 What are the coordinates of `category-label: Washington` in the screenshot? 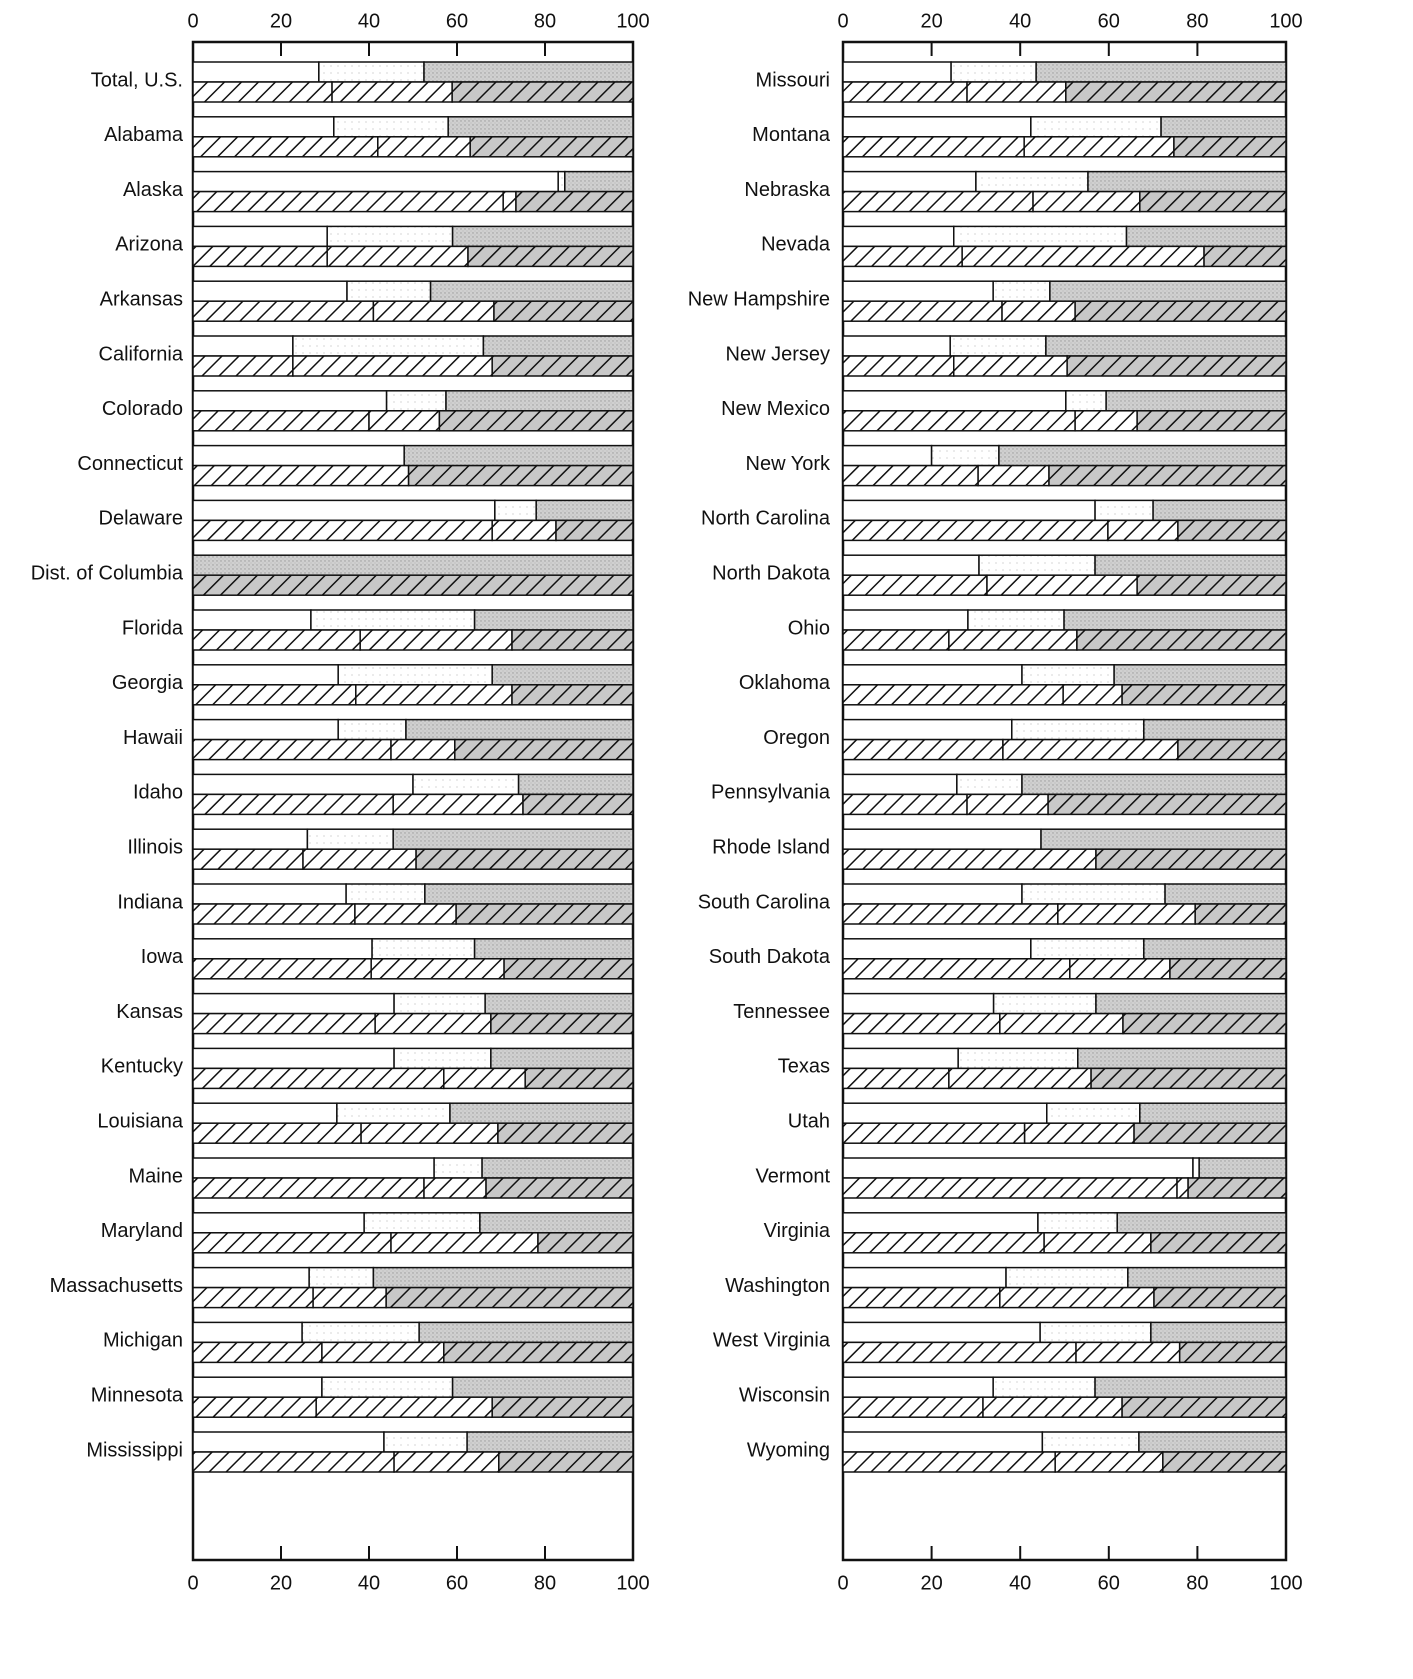 It's located at (777, 1286).